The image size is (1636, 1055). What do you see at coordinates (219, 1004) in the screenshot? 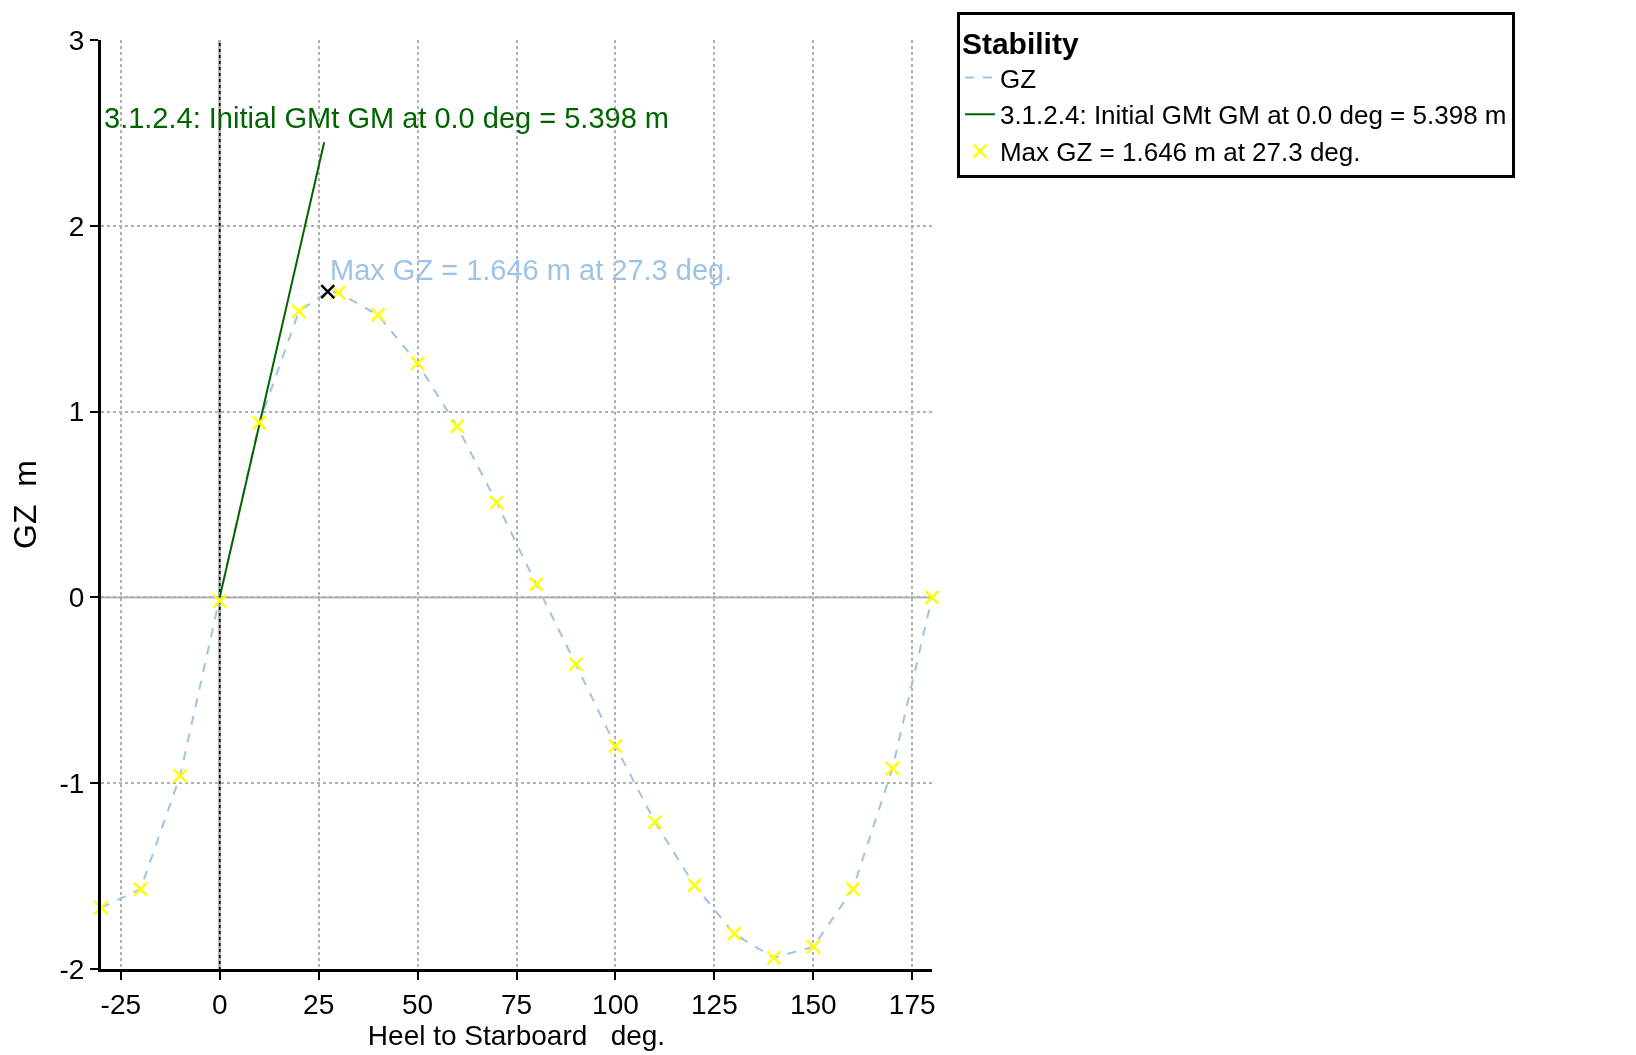
I see `x-tick-label: 0` at bounding box center [219, 1004].